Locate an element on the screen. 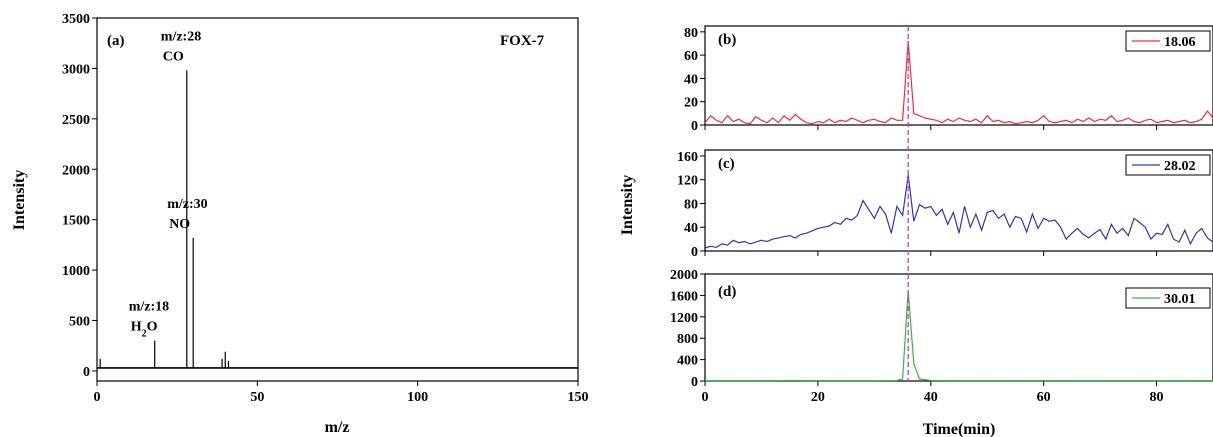 The width and height of the screenshot is (1213, 437). panel-a-annotations: m/z:18 H2O m/z:28 CO m/z:30 NO is located at coordinates (168, 184).